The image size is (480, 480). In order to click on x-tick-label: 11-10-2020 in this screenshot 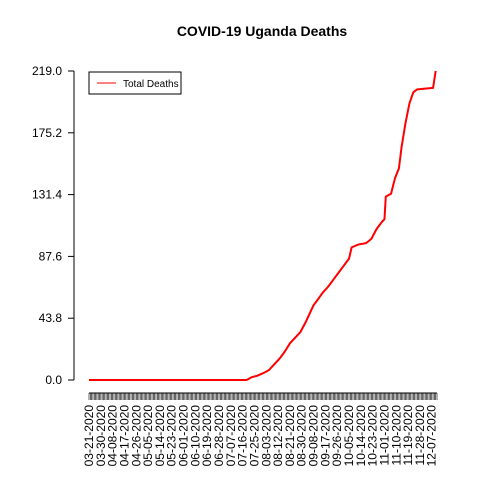, I will do `click(396, 435)`.